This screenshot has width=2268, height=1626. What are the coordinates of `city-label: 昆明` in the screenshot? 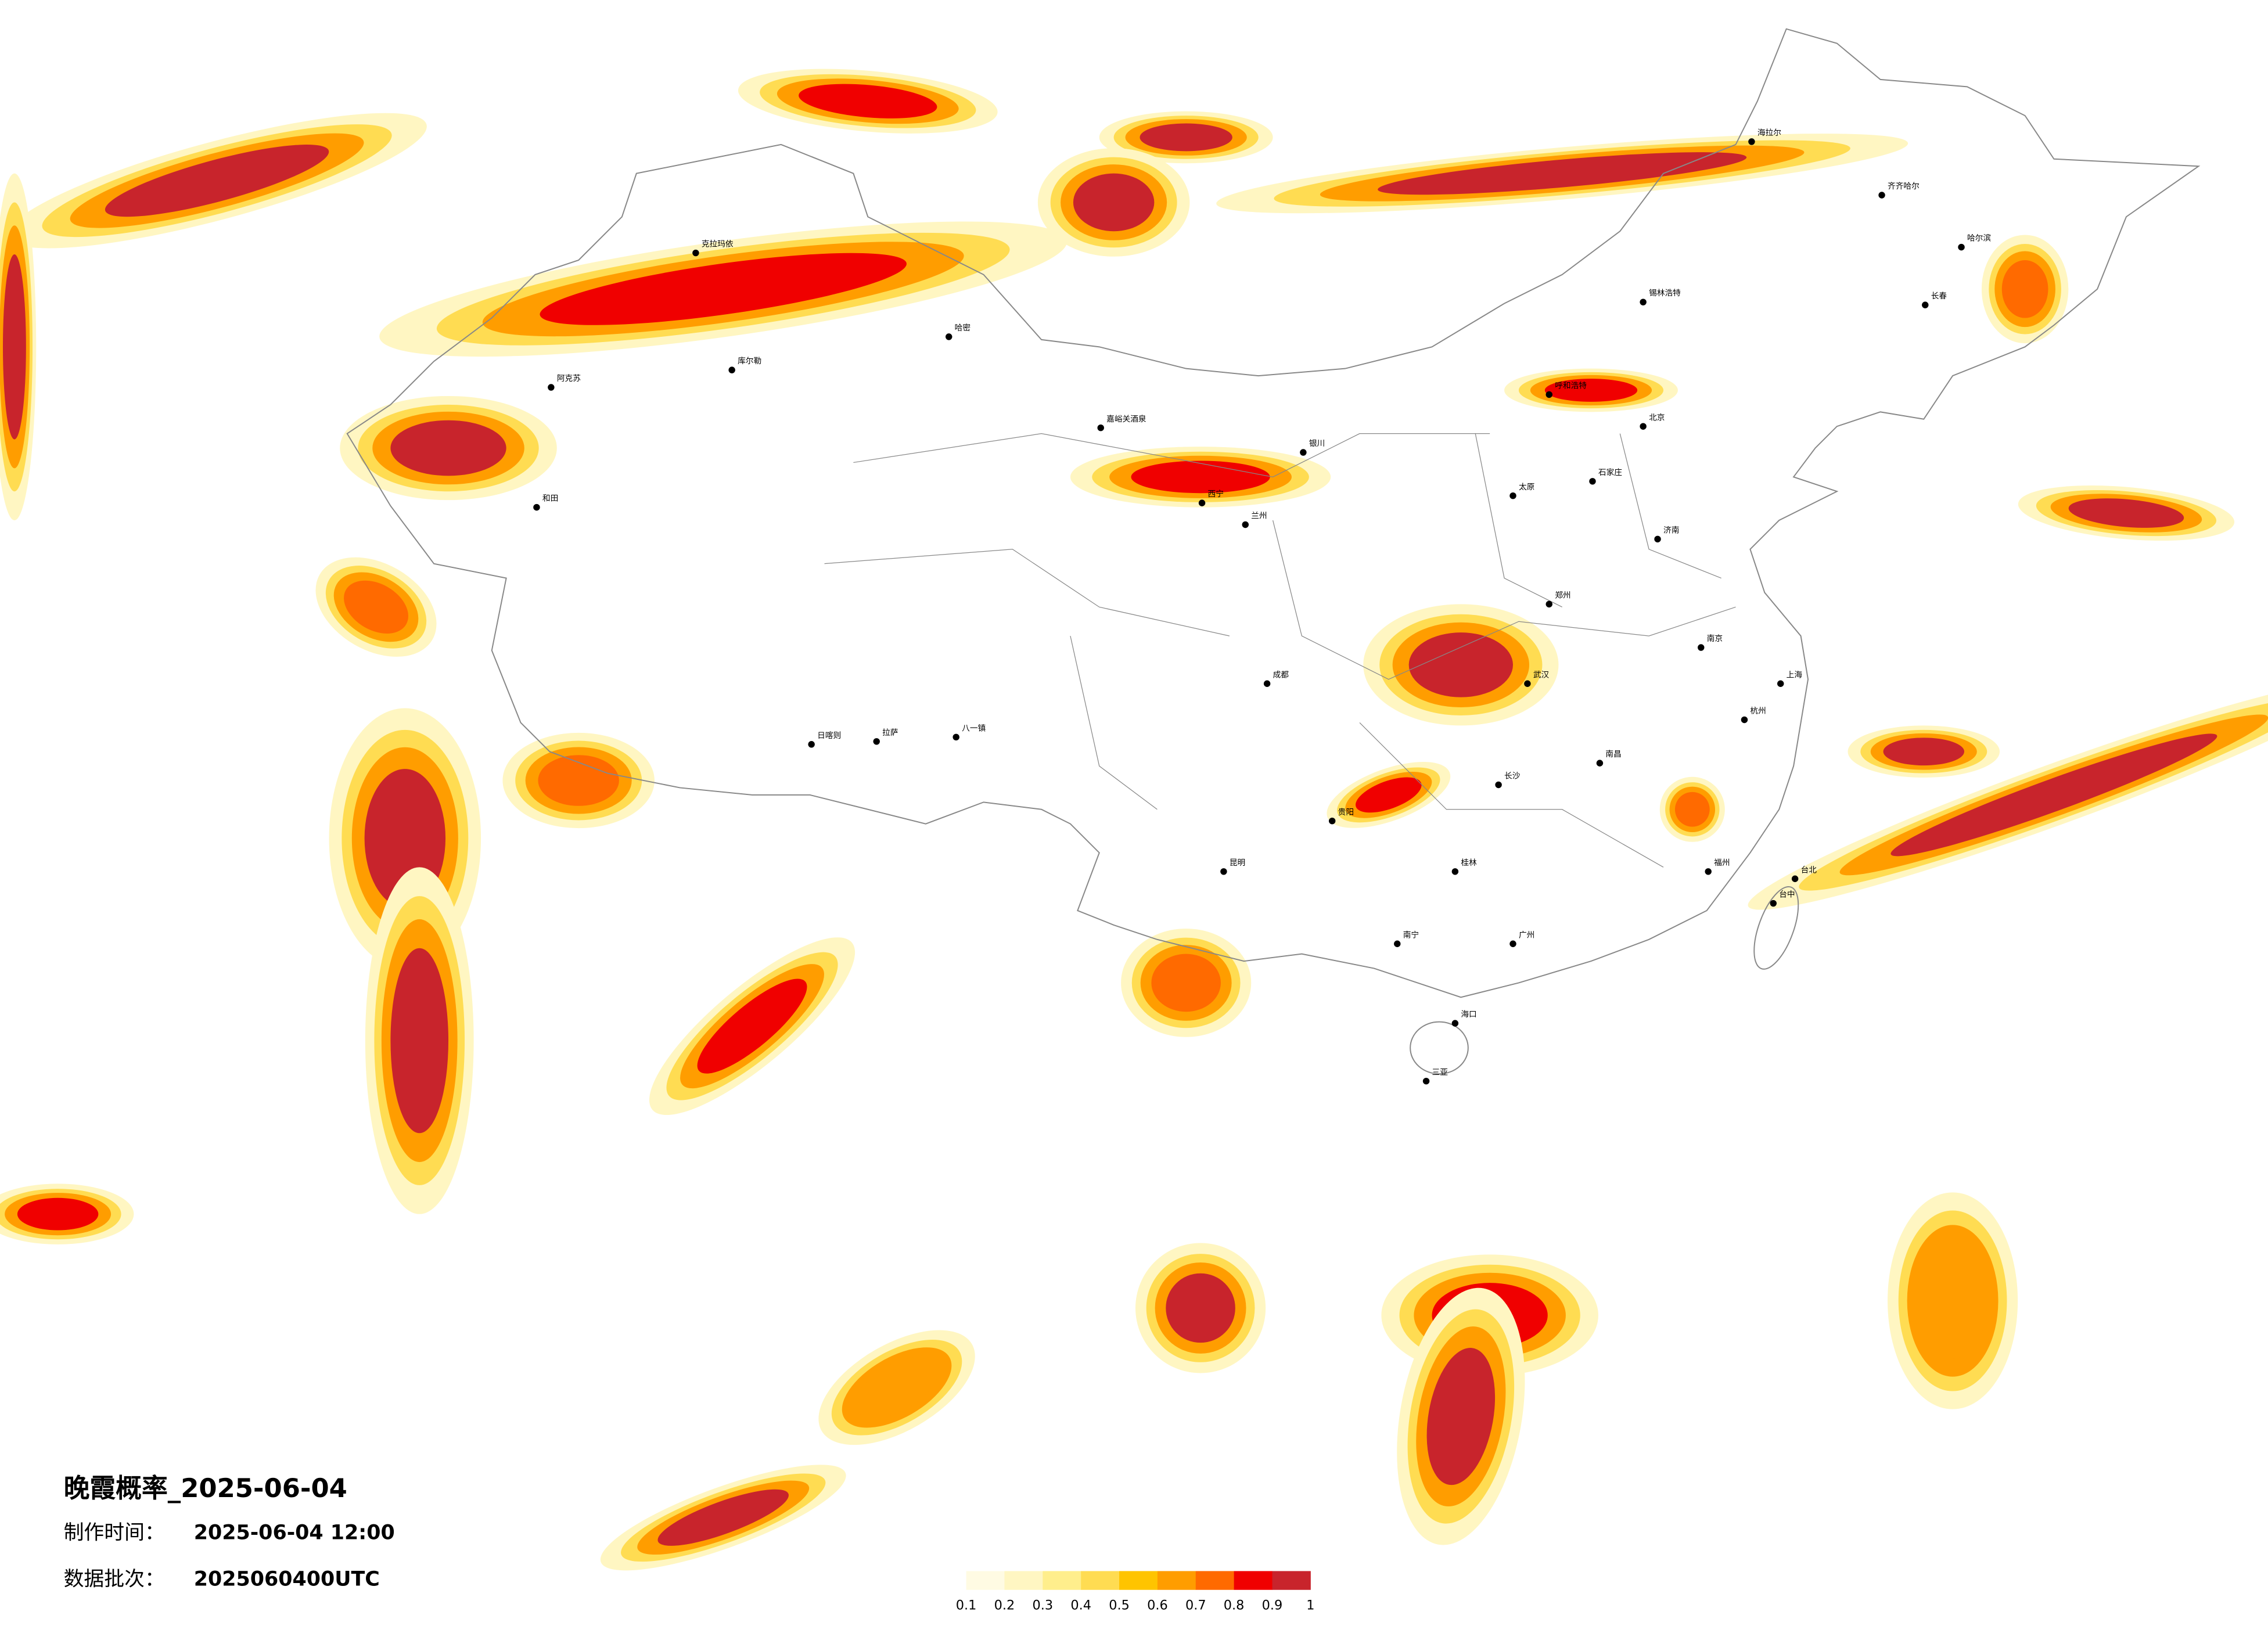 It's located at (1237, 863).